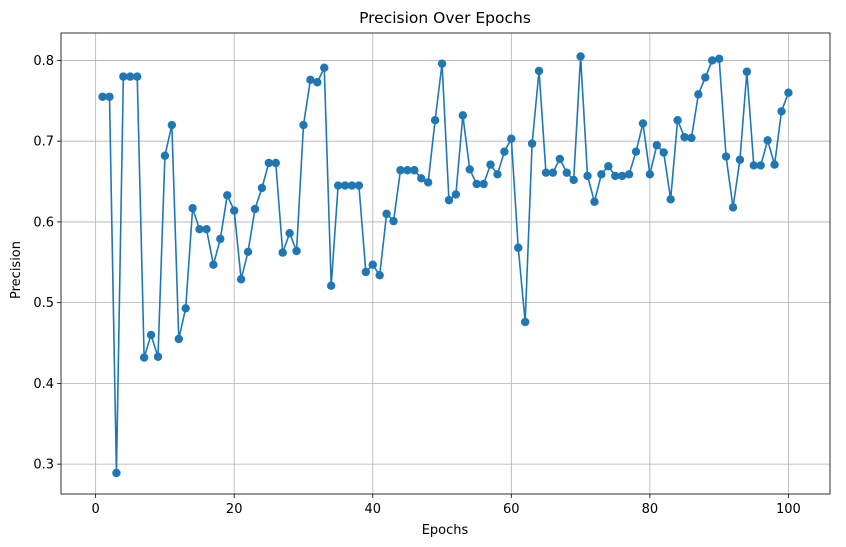 The image size is (846, 547). Describe the element at coordinates (445, 18) in the screenshot. I see `chart-title: Precision Over Epochs` at that location.